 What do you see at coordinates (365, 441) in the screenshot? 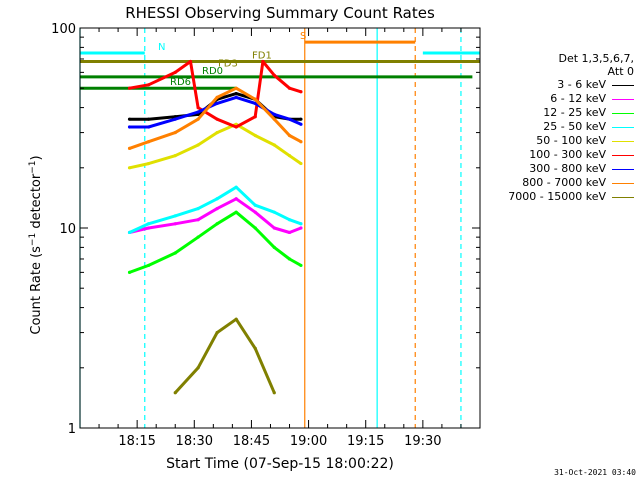
I see `x-tick-label: 19:15` at bounding box center [365, 441].